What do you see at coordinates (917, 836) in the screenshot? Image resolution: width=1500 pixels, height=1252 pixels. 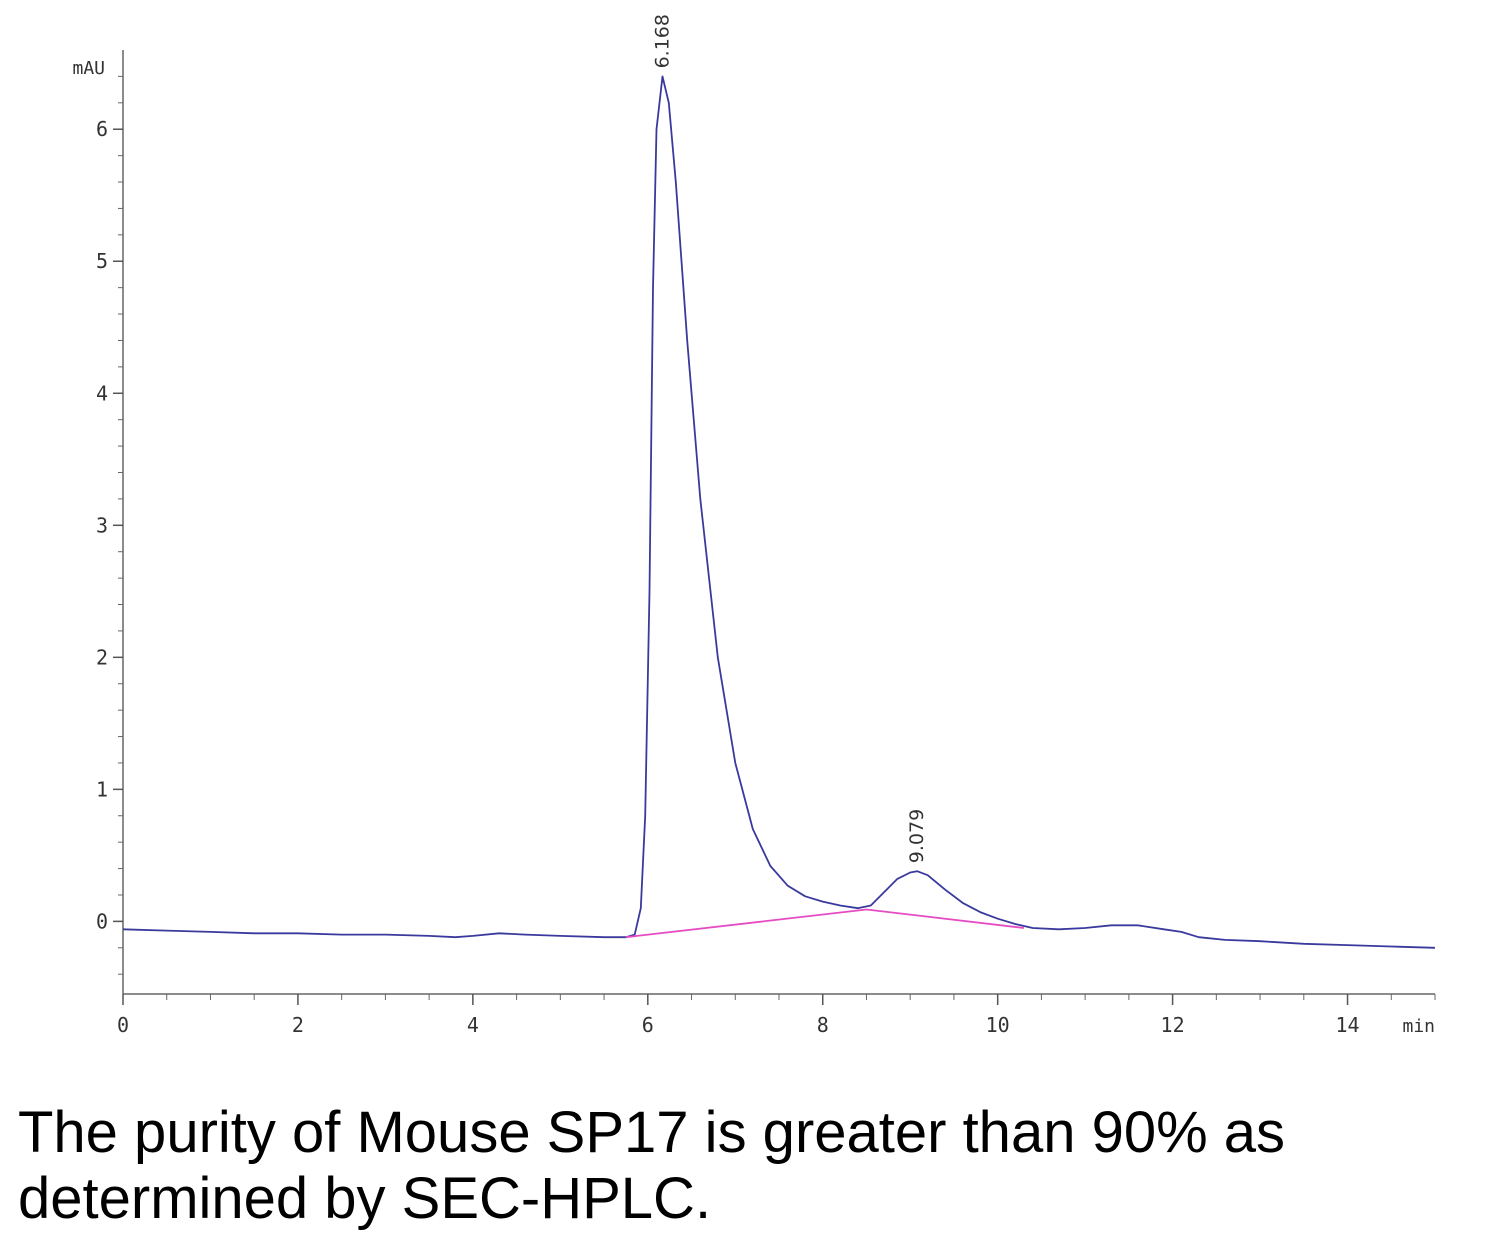 I see `peak-label: 9.079` at bounding box center [917, 836].